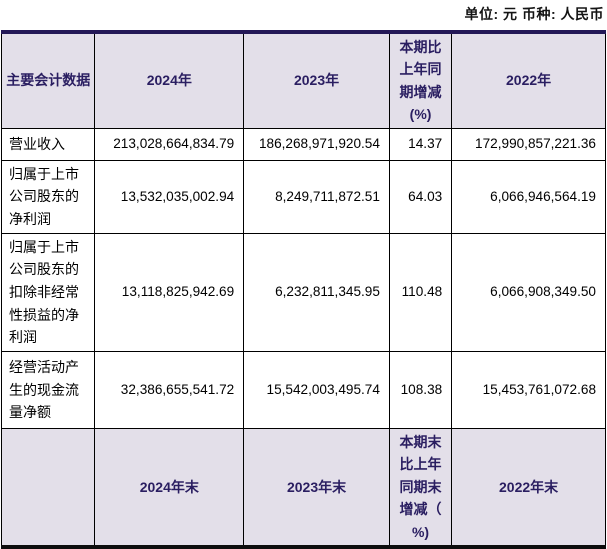  I want to click on cell-yoy-change: 14.37, so click(420, 144).